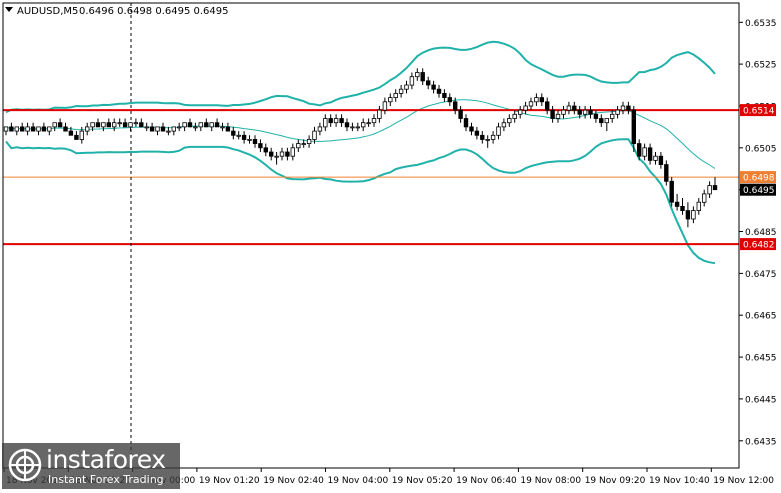 The image size is (781, 493). I want to click on price-labels: 0.6514 0.6498 0.6482 0.6495, so click(758, 177).